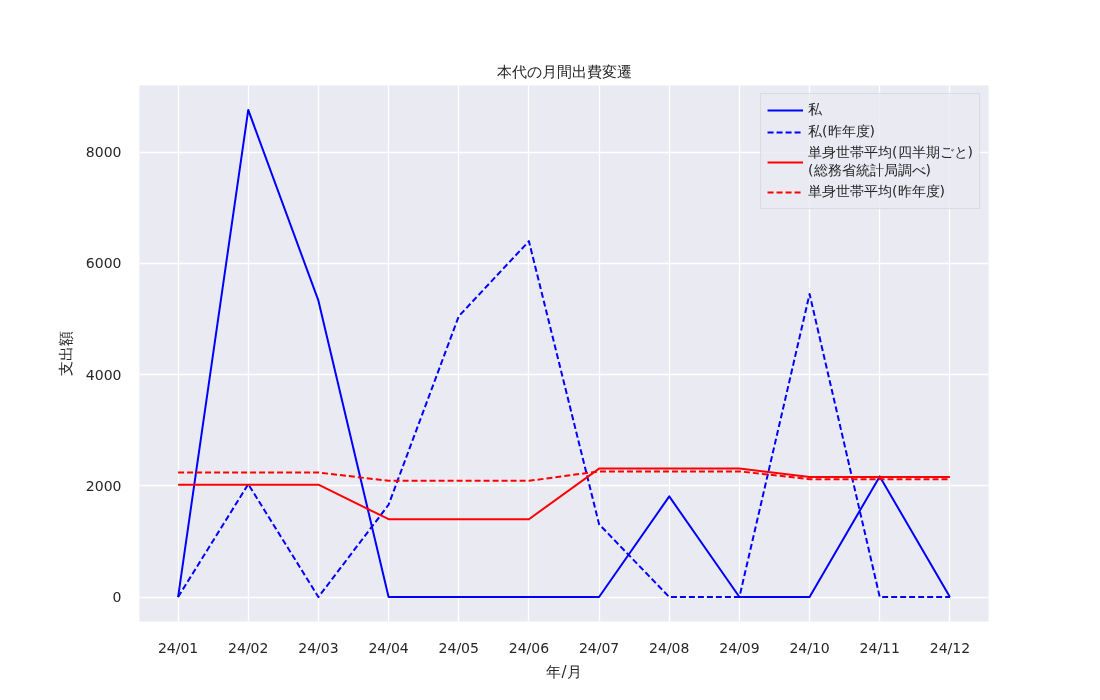 Image resolution: width=1100 pixels, height=700 pixels. What do you see at coordinates (876, 192) in the screenshot?
I see `legend-label: 単身世帯平均(昨年度)` at bounding box center [876, 192].